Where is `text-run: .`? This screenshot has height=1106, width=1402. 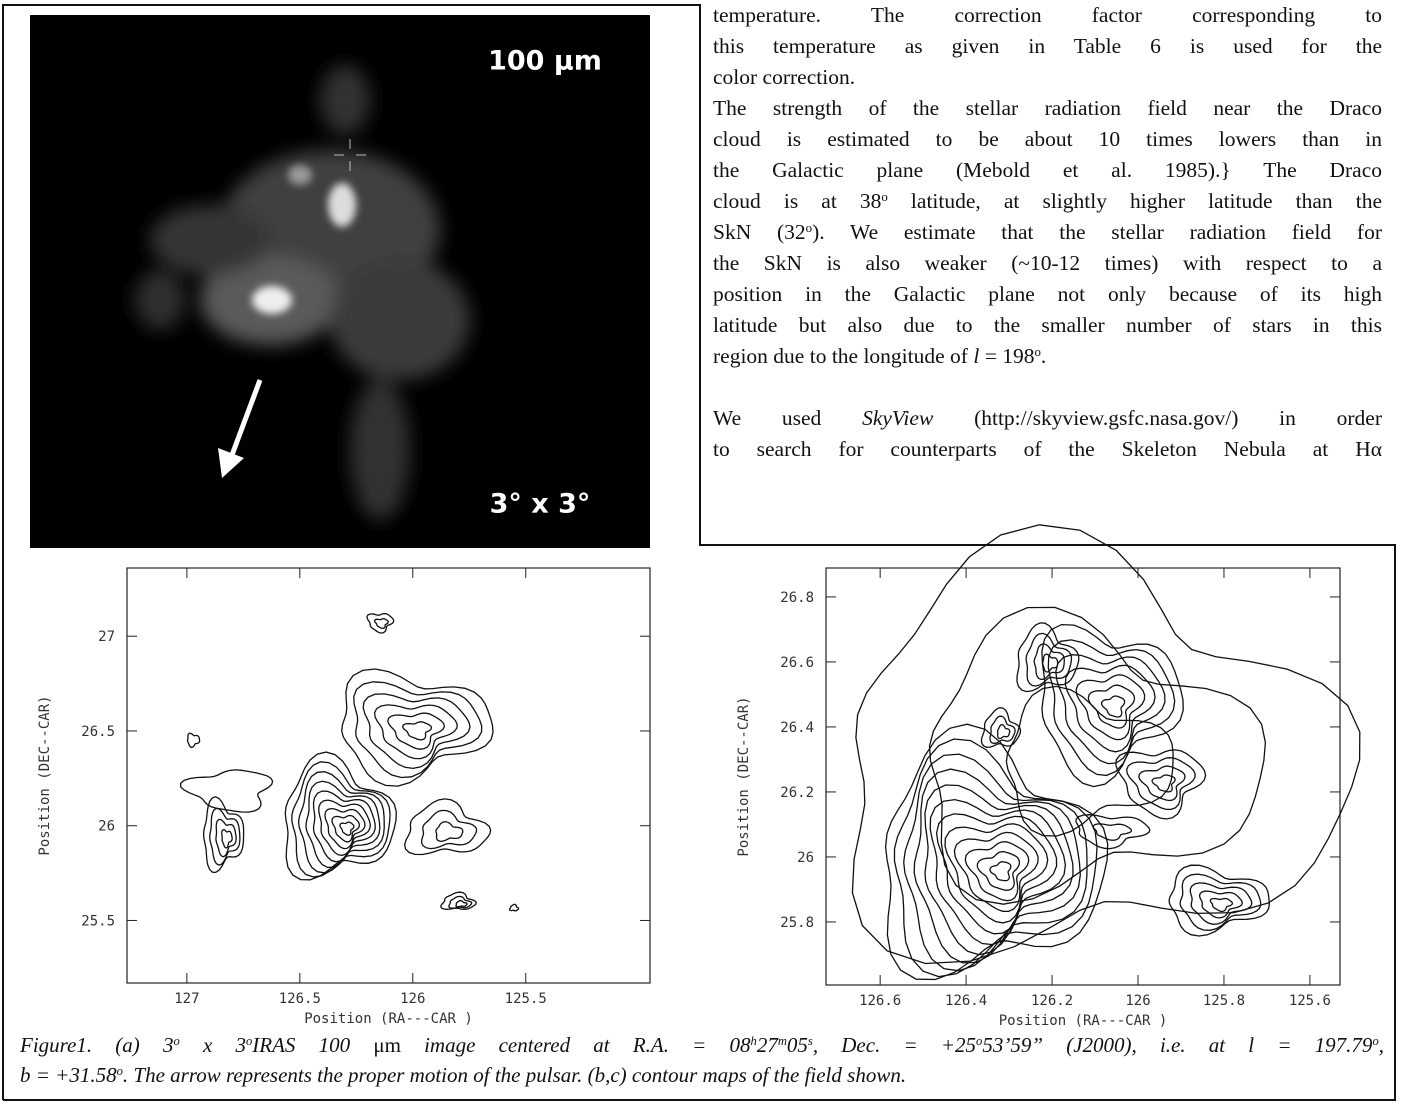
text-run: . is located at coordinates (1043, 356).